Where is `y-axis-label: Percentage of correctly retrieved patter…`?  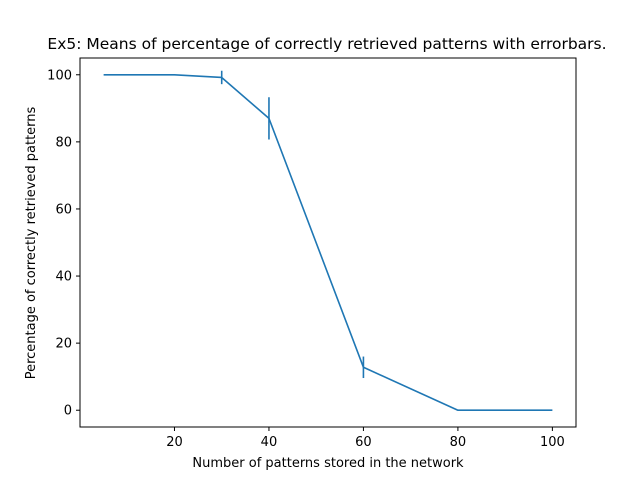 y-axis-label: Percentage of correctly retrieved patter… is located at coordinates (31, 242).